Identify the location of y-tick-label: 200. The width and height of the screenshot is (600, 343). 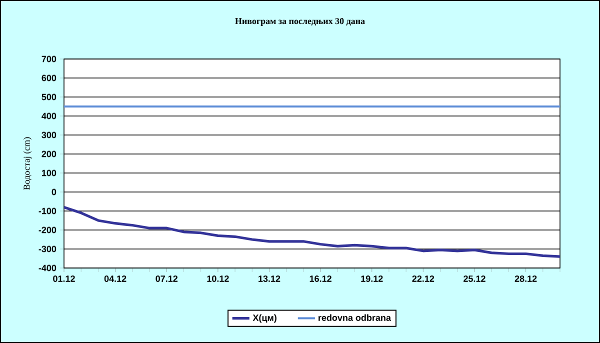
(49, 154).